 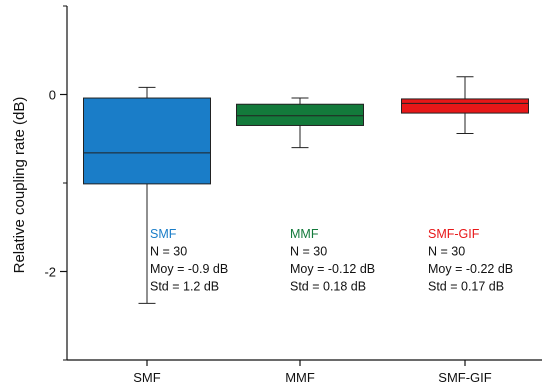 I want to click on annotation-line: Std = 1.2 dB, so click(x=184, y=287).